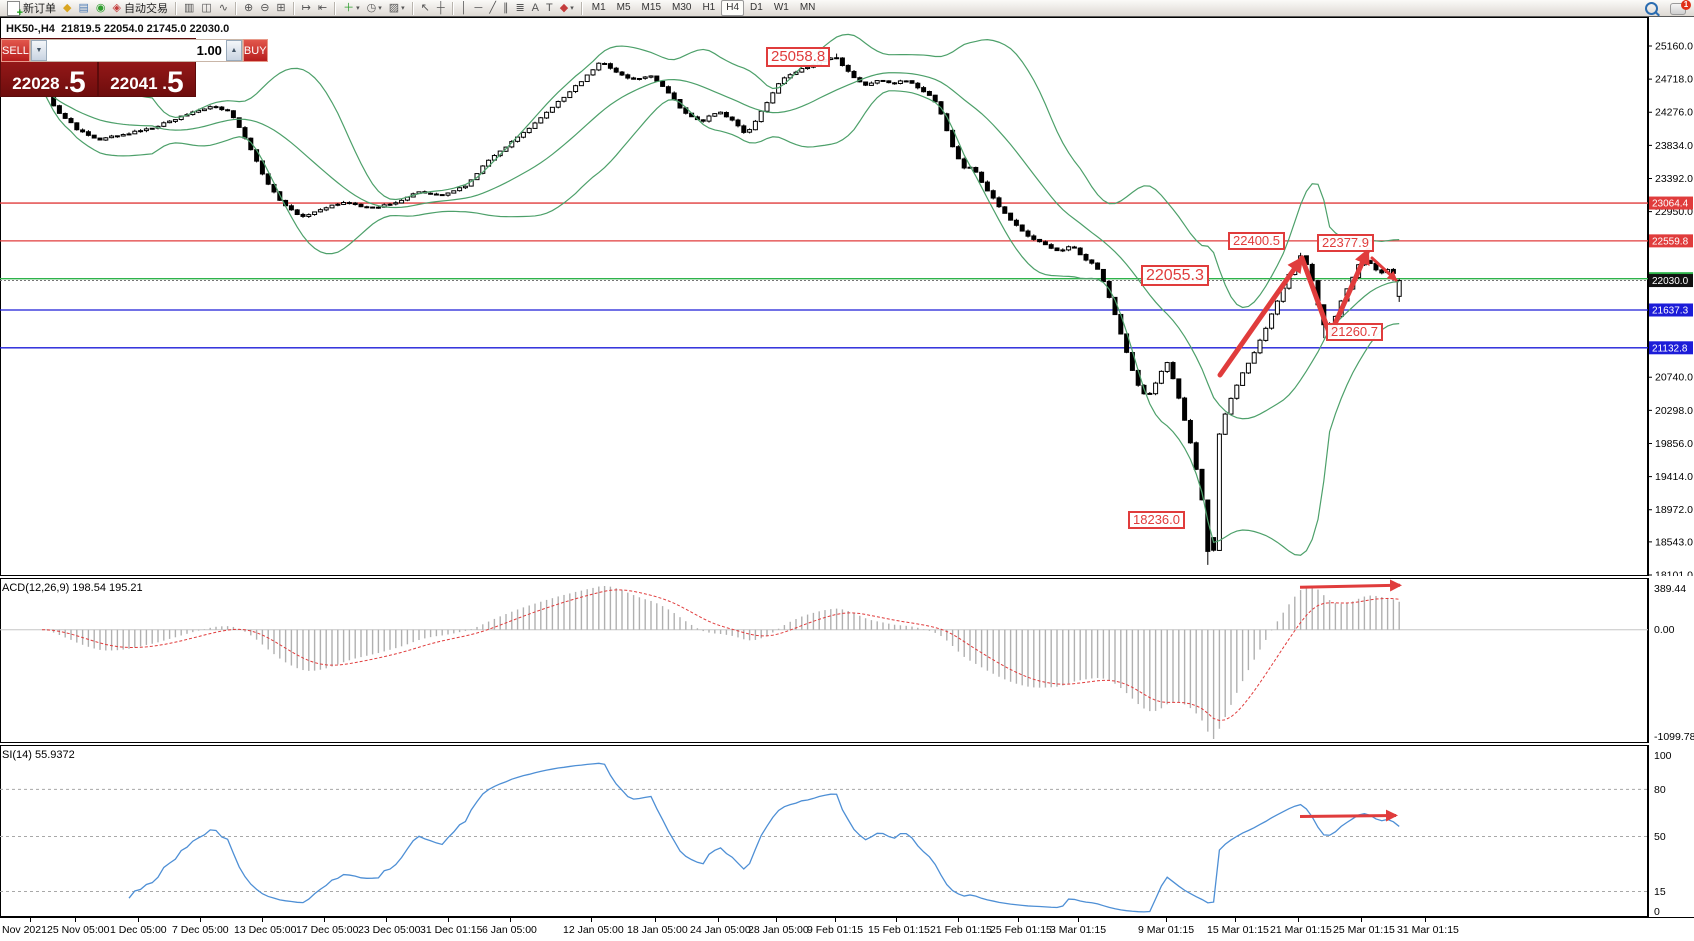  What do you see at coordinates (733, 8) in the screenshot?
I see `timeframe-H4: H4` at bounding box center [733, 8].